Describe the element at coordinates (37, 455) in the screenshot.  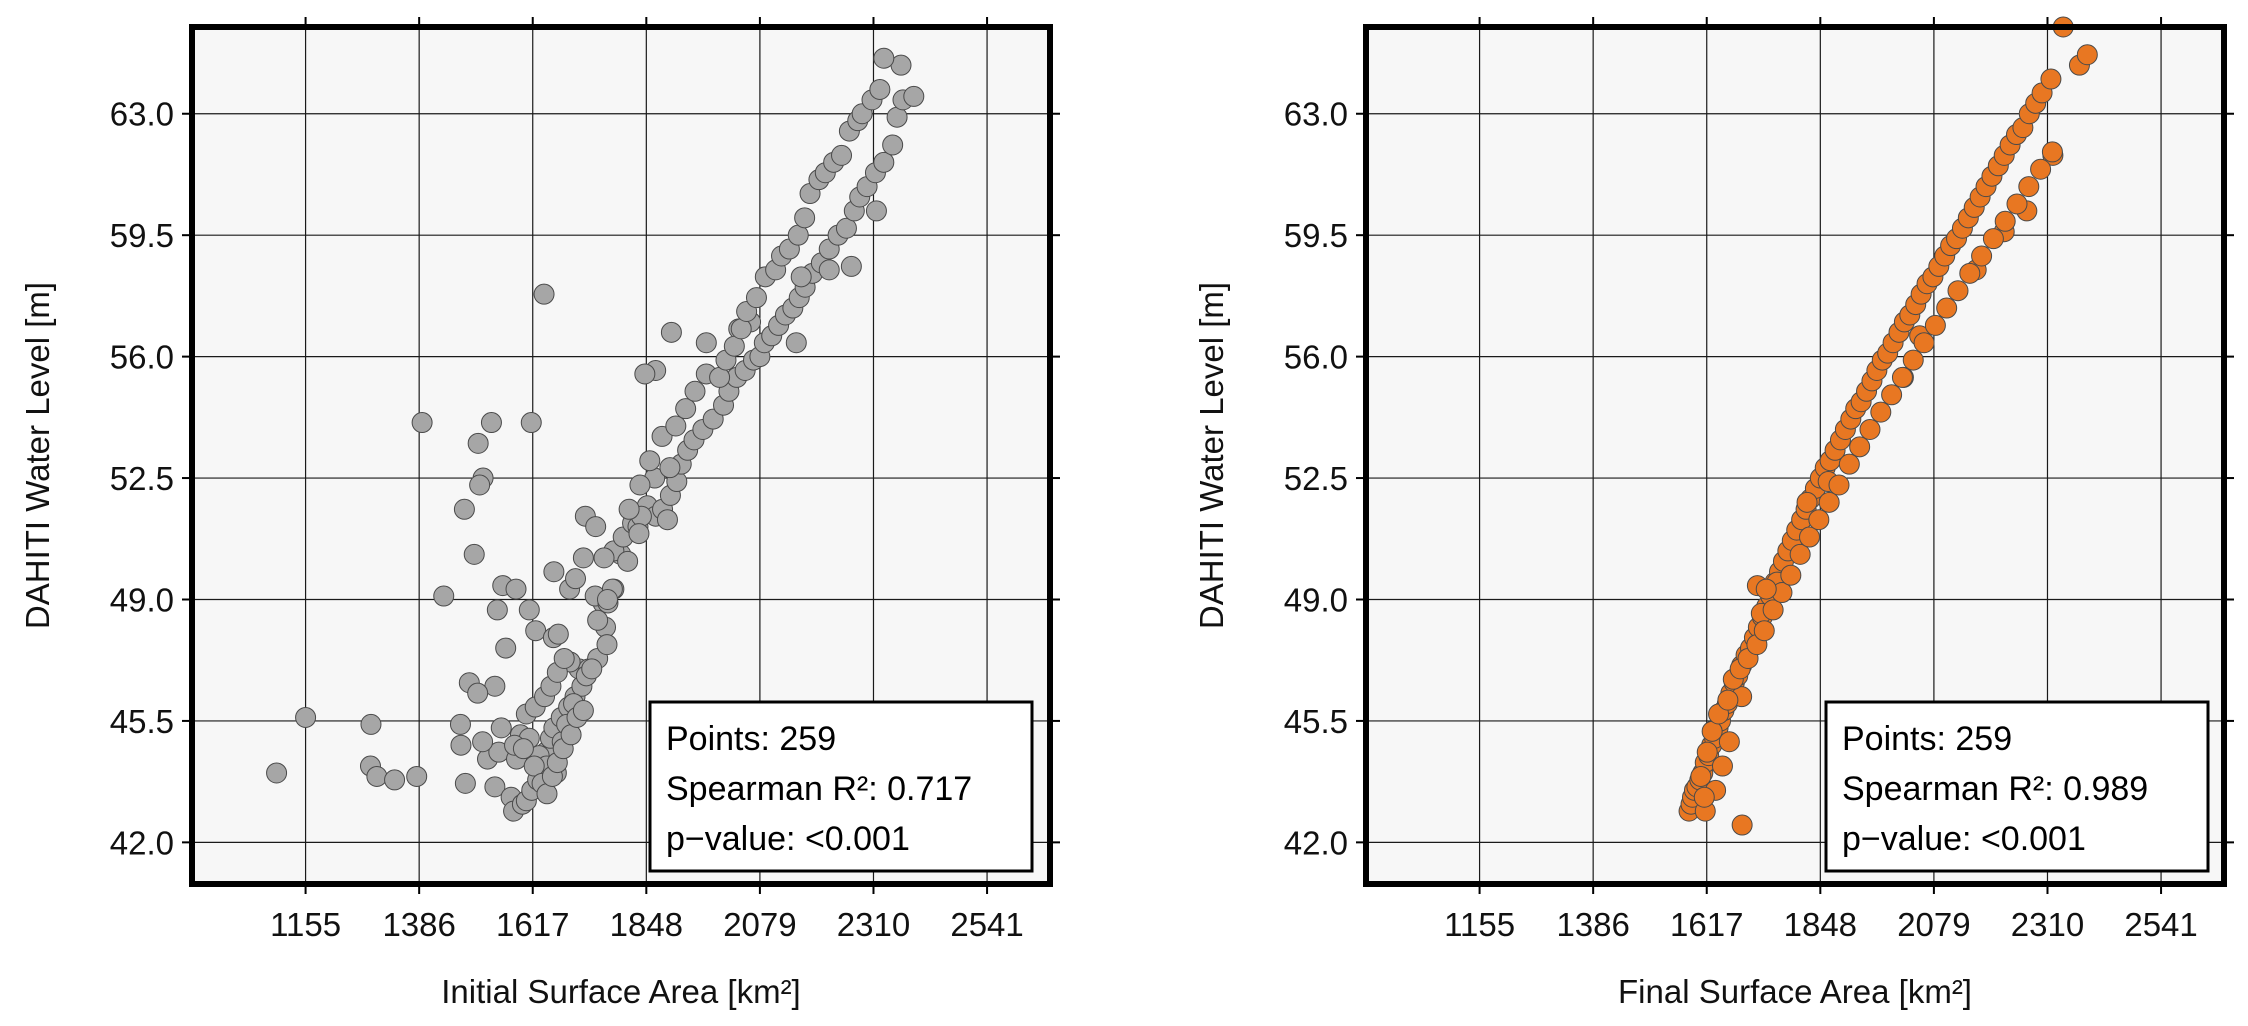
I see `y-axis-label: DAHITI Water Level [m]` at that location.